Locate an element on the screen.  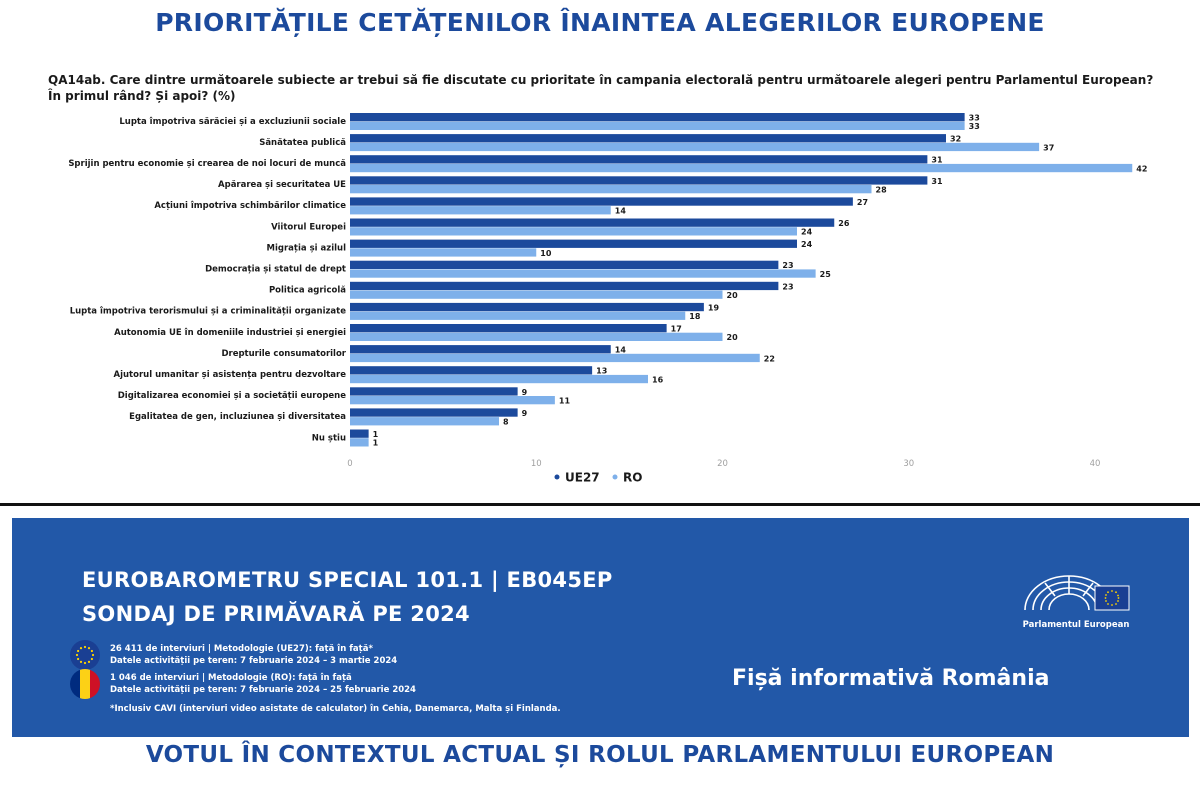
ep-logo-label: Parlamentul European is located at coordinates (1076, 625).